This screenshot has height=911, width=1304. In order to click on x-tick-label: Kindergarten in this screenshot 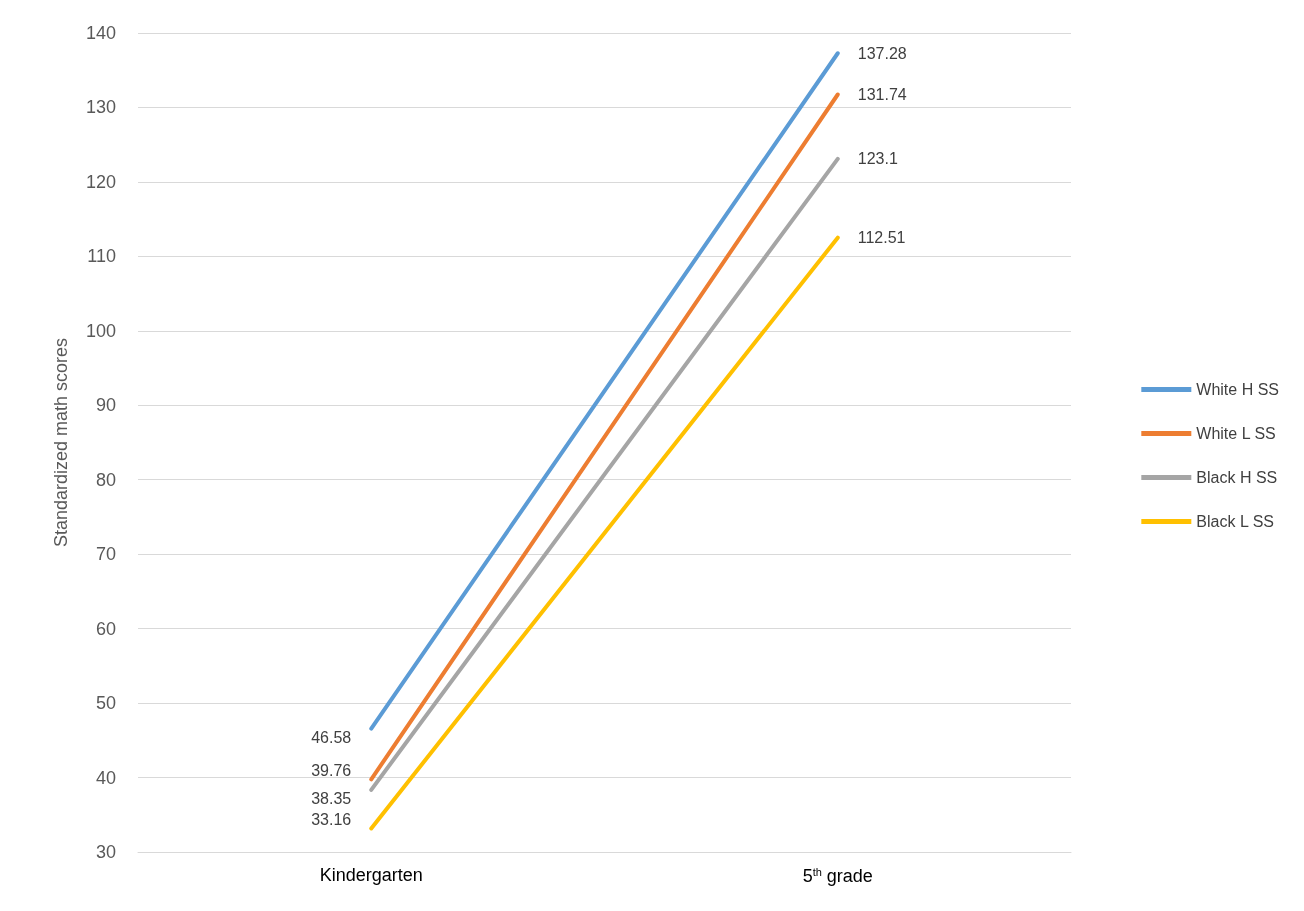, I will do `click(371, 875)`.